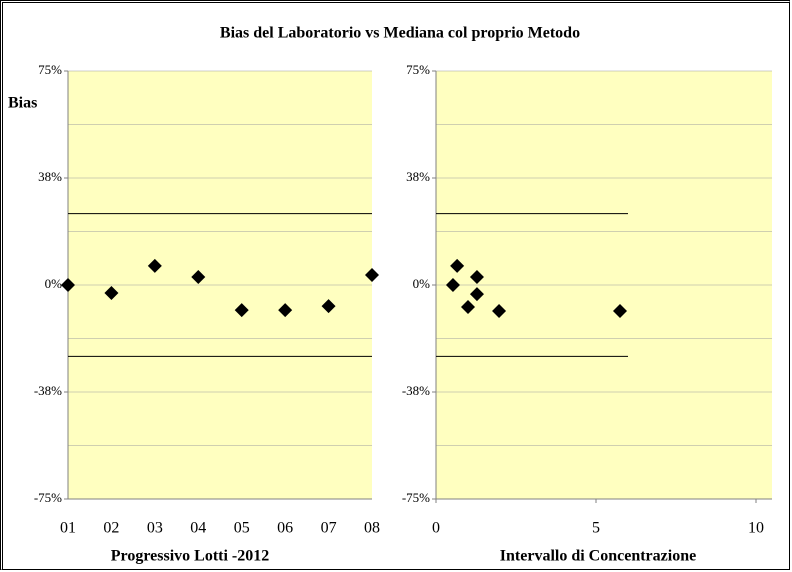 The image size is (792, 572). I want to click on x-tick-label: 02, so click(111, 528).